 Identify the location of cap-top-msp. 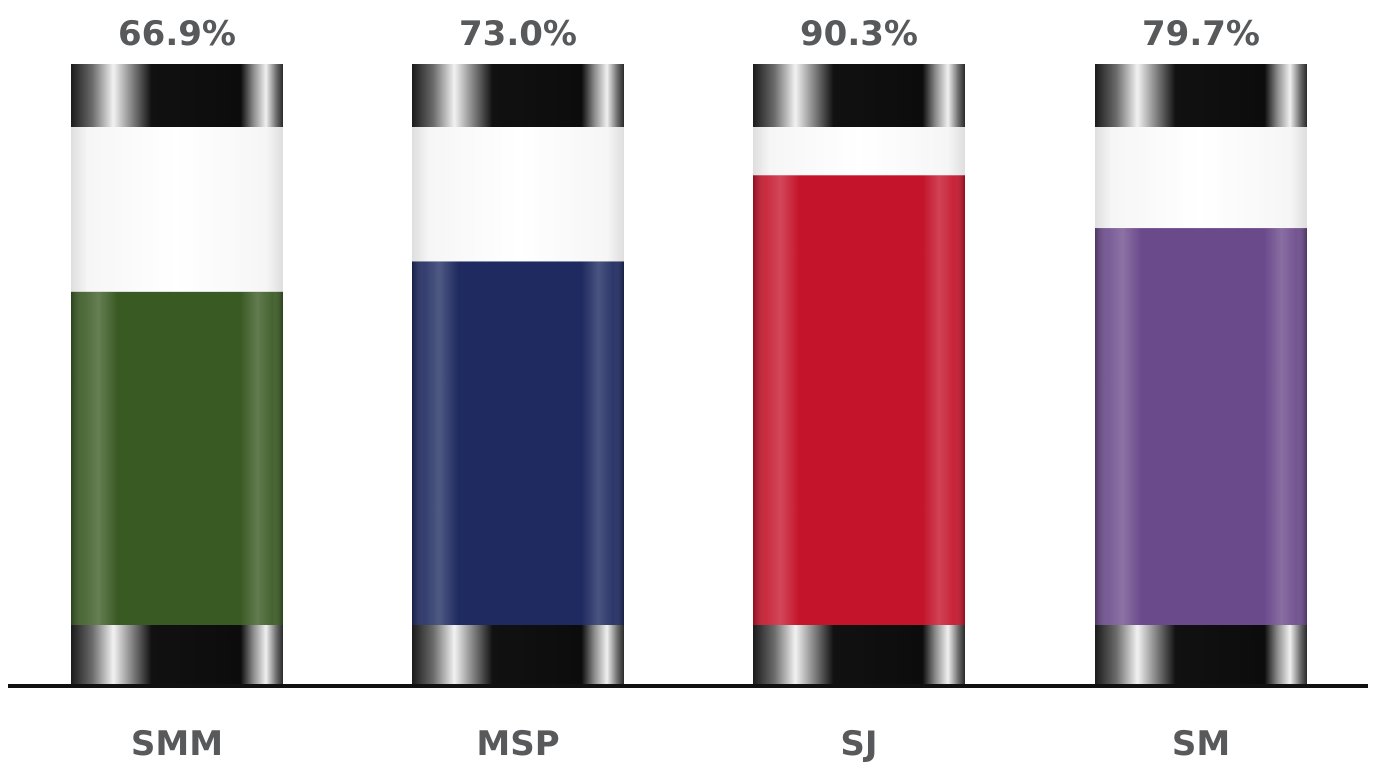
(518, 95).